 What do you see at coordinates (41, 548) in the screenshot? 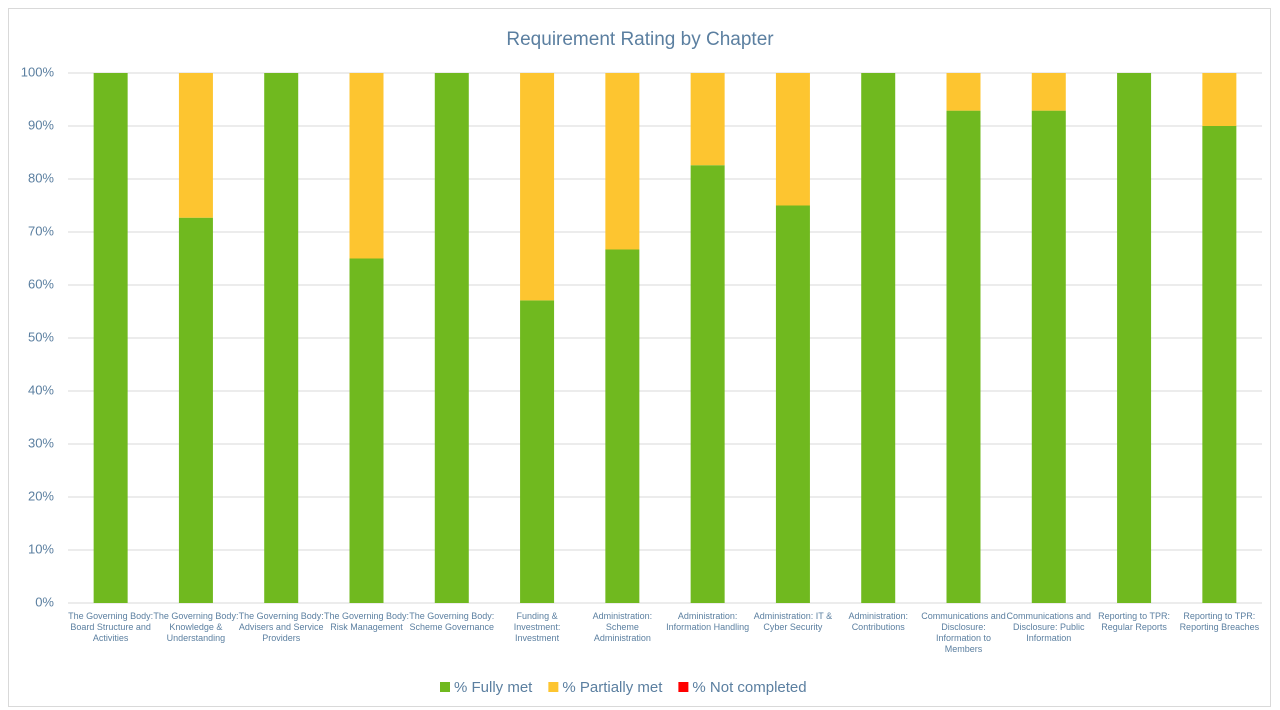
I see `y-tick-label: 10%` at bounding box center [41, 548].